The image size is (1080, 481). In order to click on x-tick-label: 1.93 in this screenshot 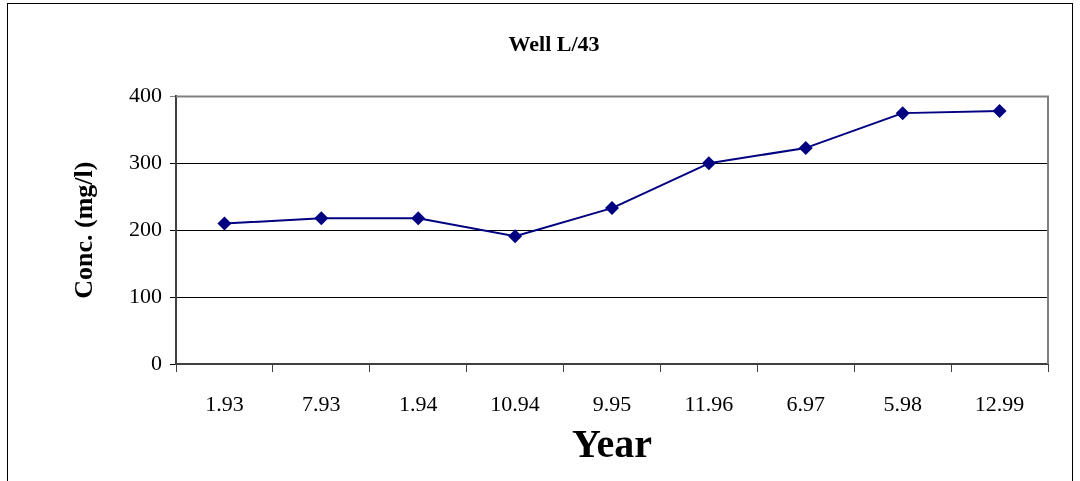, I will do `click(224, 403)`.